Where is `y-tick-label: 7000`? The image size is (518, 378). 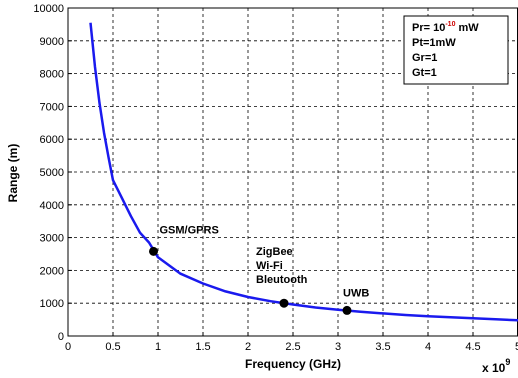
y-tick-label: 7000 is located at coordinates (52, 107).